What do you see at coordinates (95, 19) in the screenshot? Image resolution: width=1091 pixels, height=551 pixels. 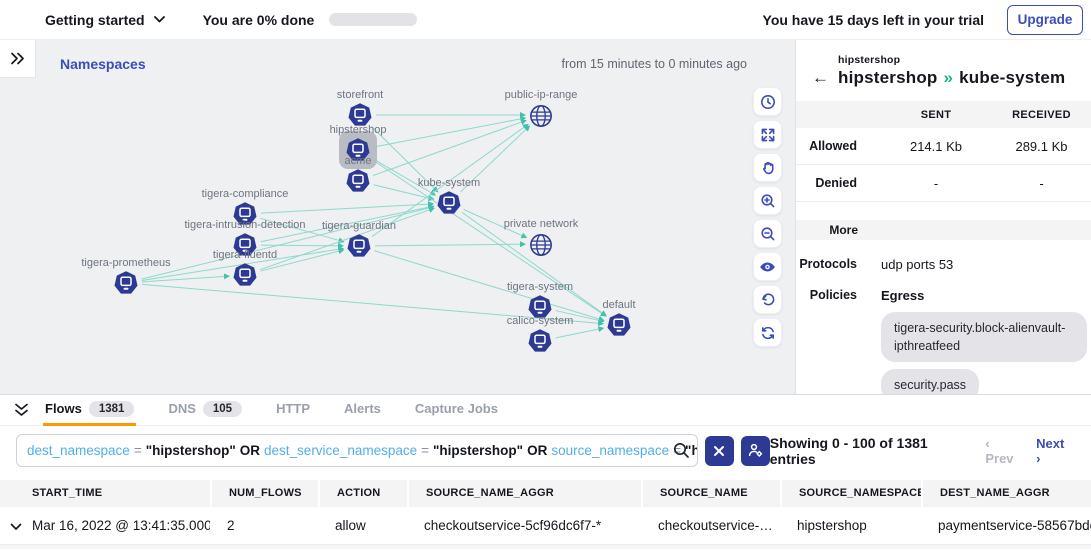 I see `getting-started-label: Getting started` at bounding box center [95, 19].